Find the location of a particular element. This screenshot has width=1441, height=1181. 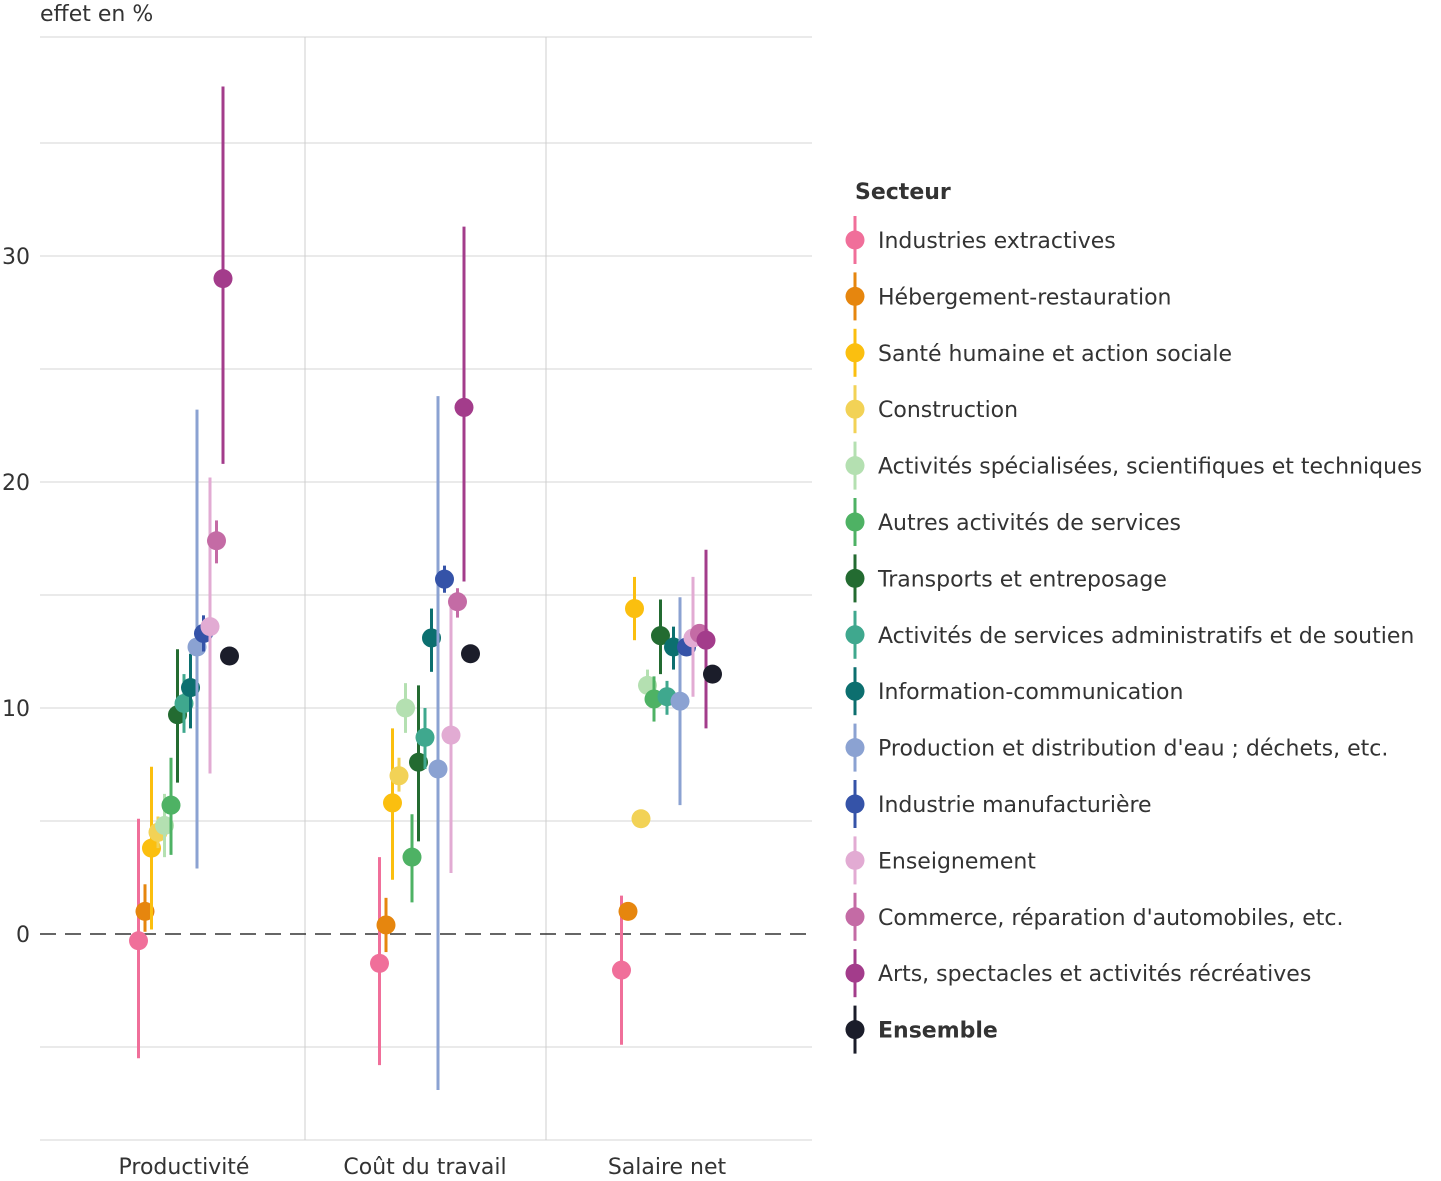

legend-item: Commerce, réparation d'automobiles, etc. is located at coordinates (1094, 916).